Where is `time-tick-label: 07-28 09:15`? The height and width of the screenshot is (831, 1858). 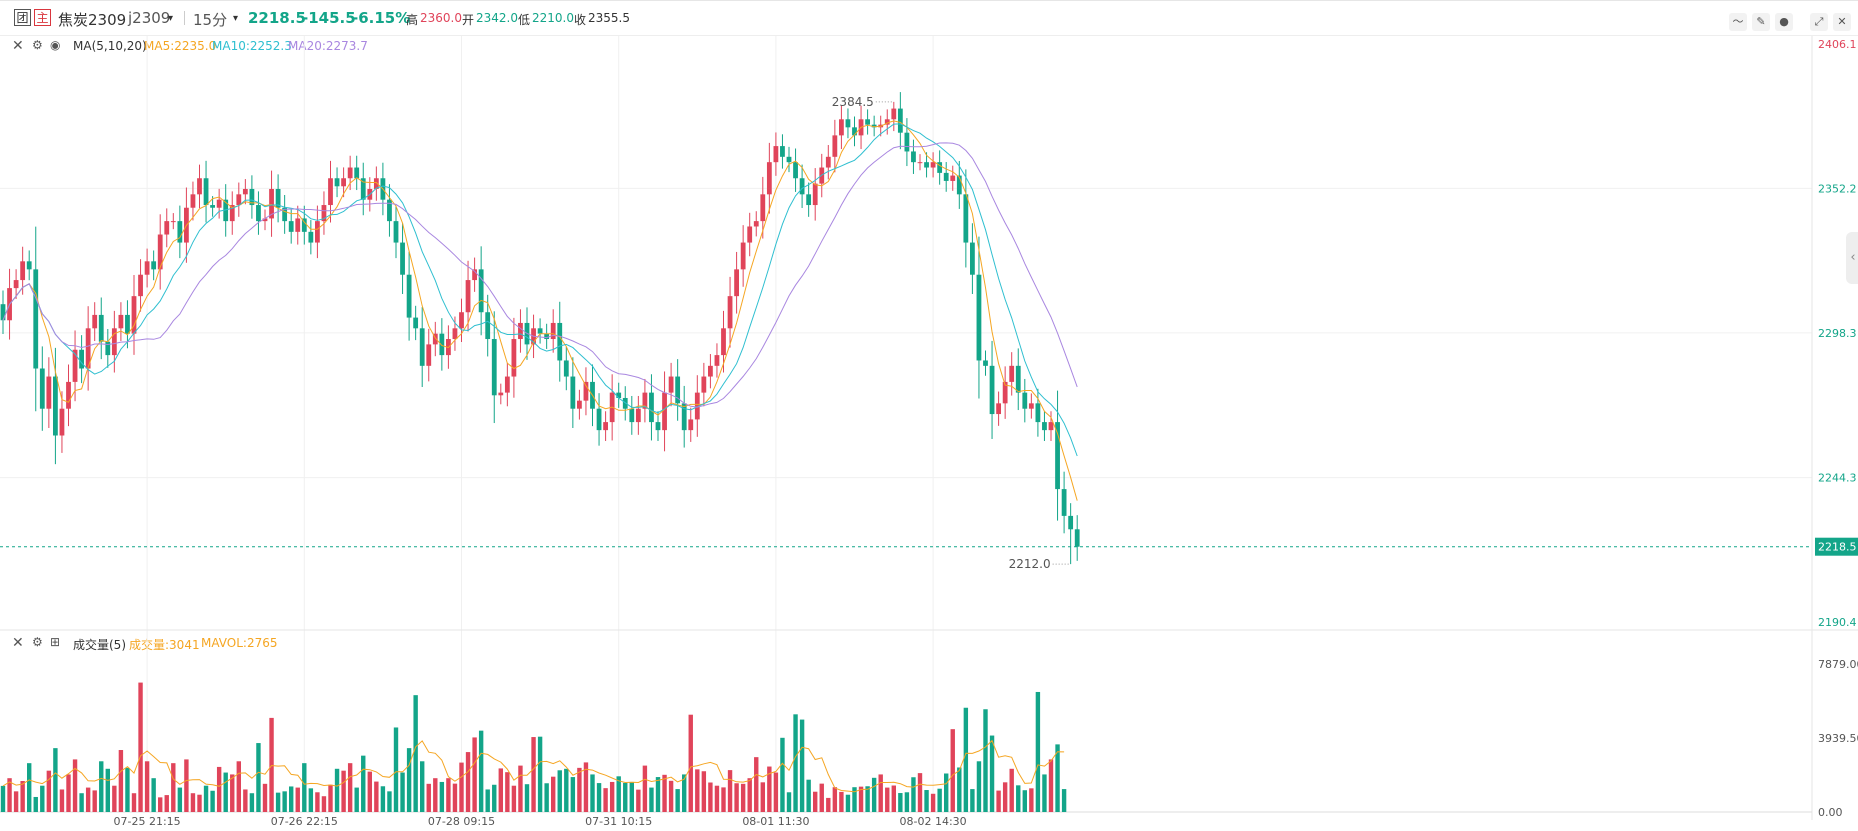 time-tick-label: 07-28 09:15 is located at coordinates (461, 821).